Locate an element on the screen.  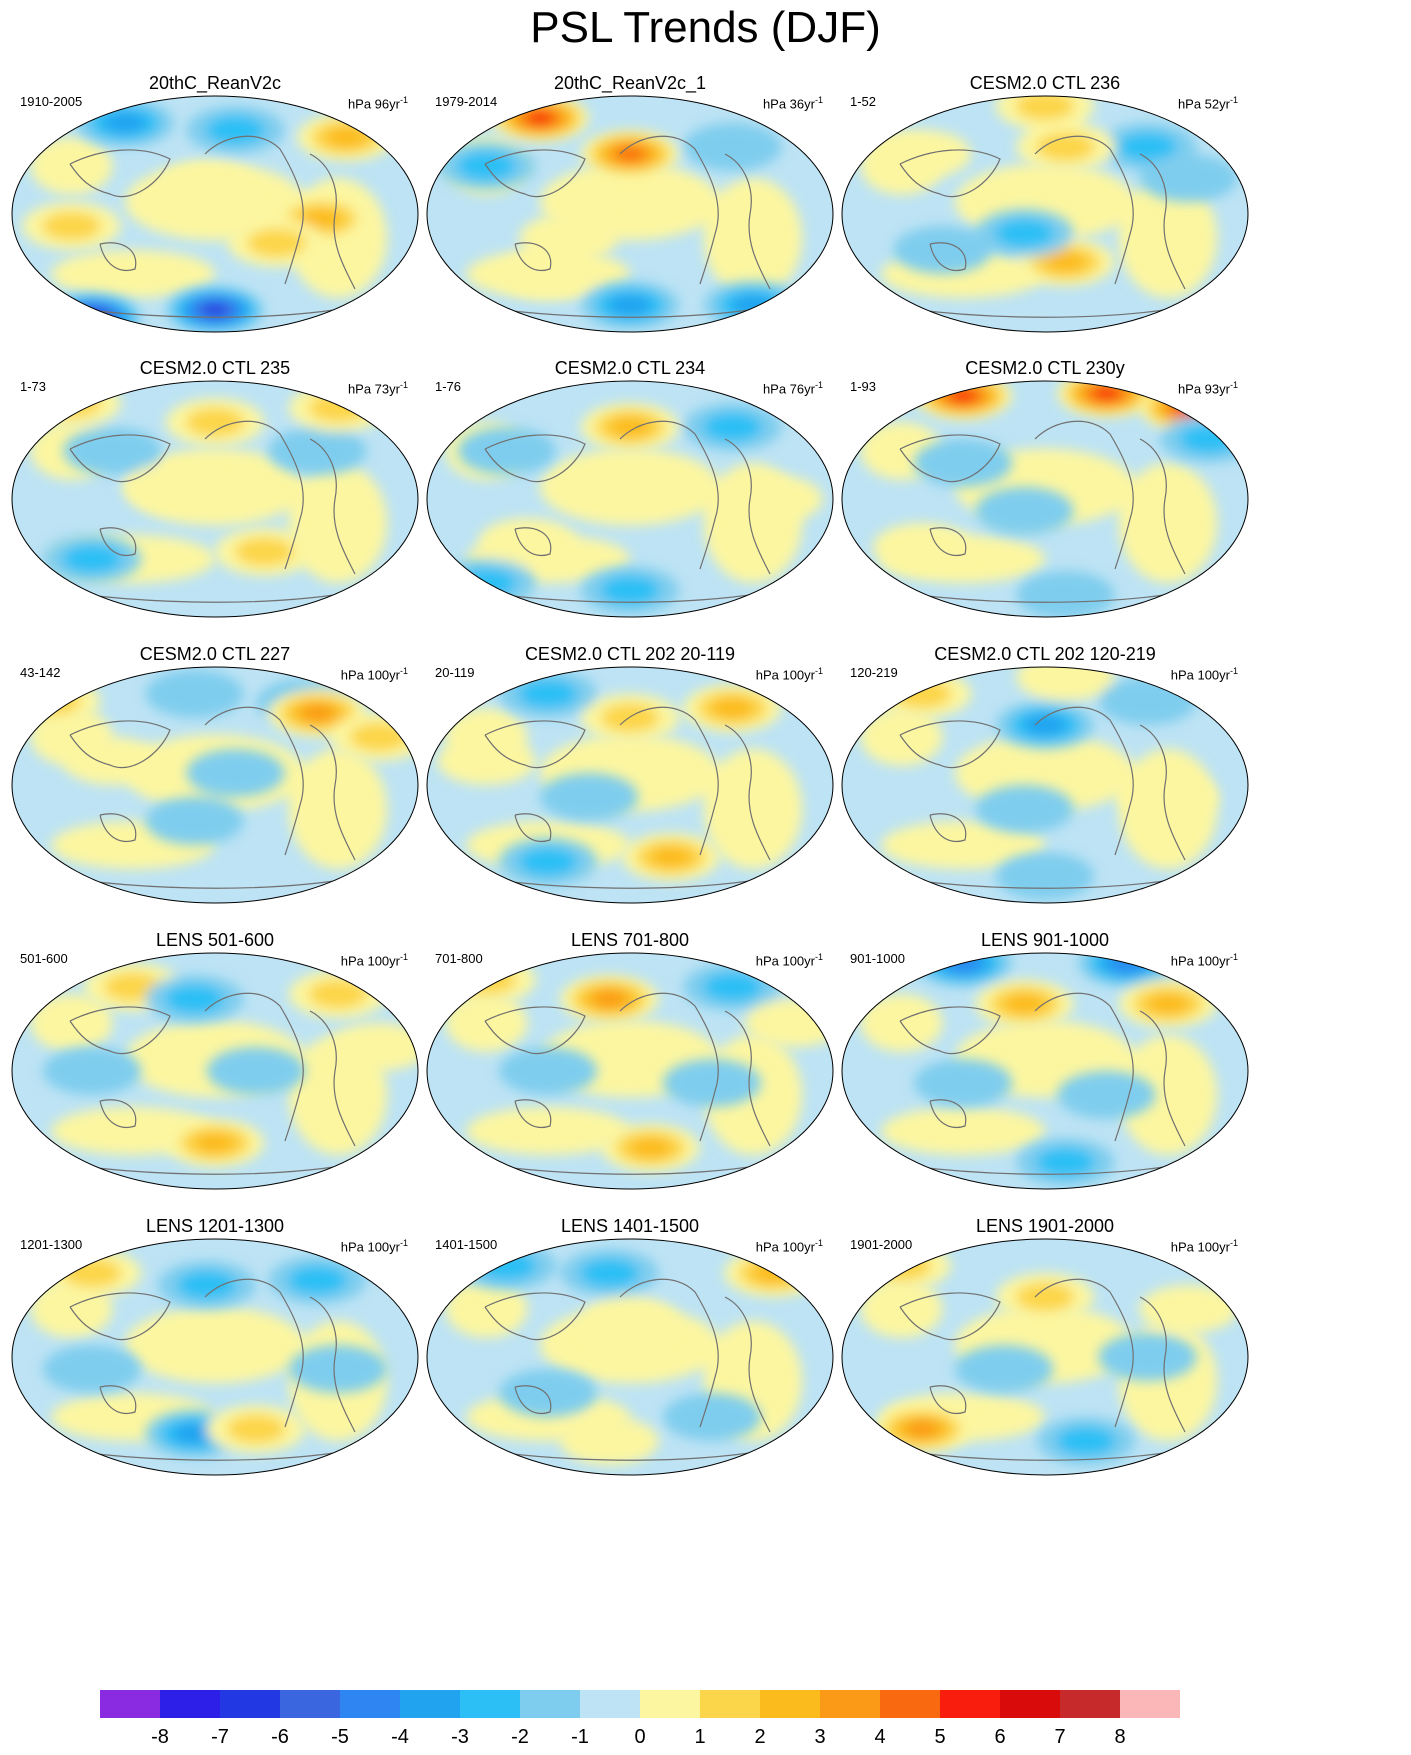
panel-units: hPa 52yr-1 is located at coordinates (1207, 103).